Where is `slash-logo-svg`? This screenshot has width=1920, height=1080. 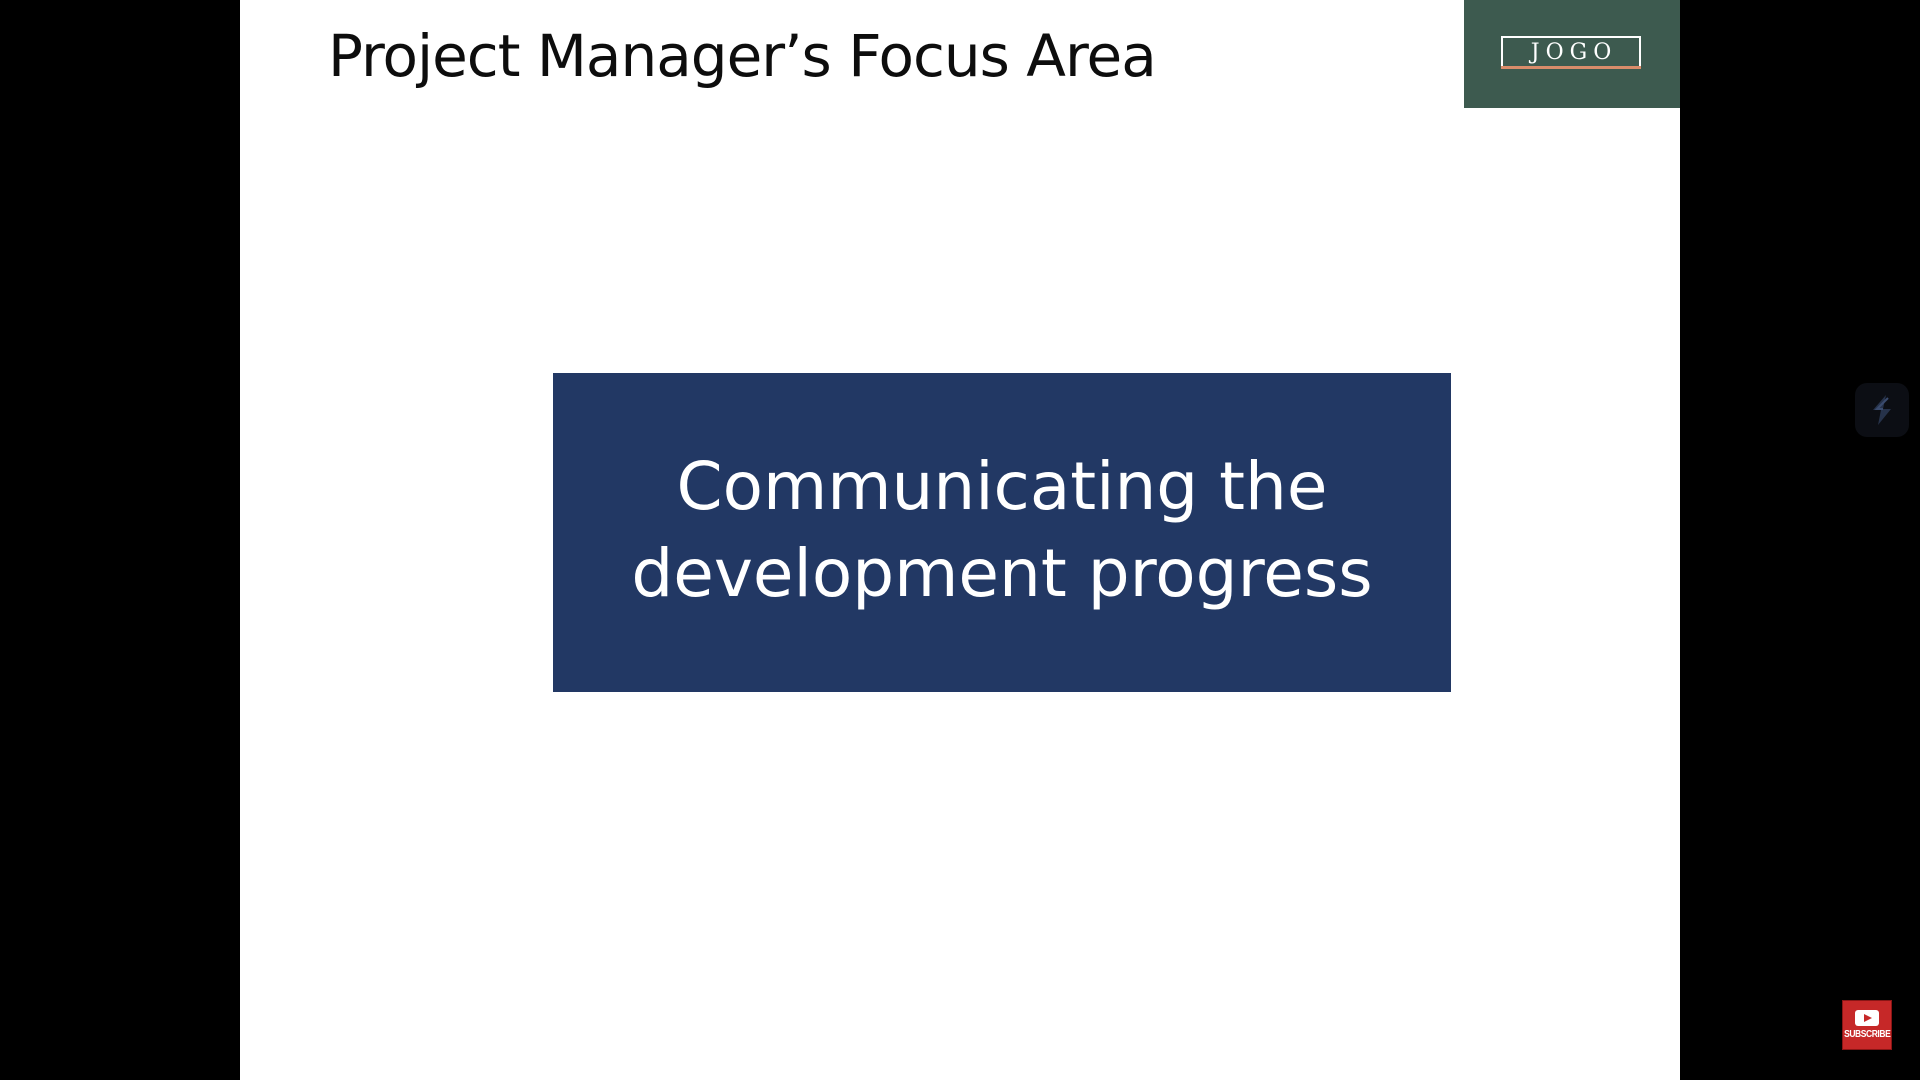 slash-logo-svg is located at coordinates (1882, 410).